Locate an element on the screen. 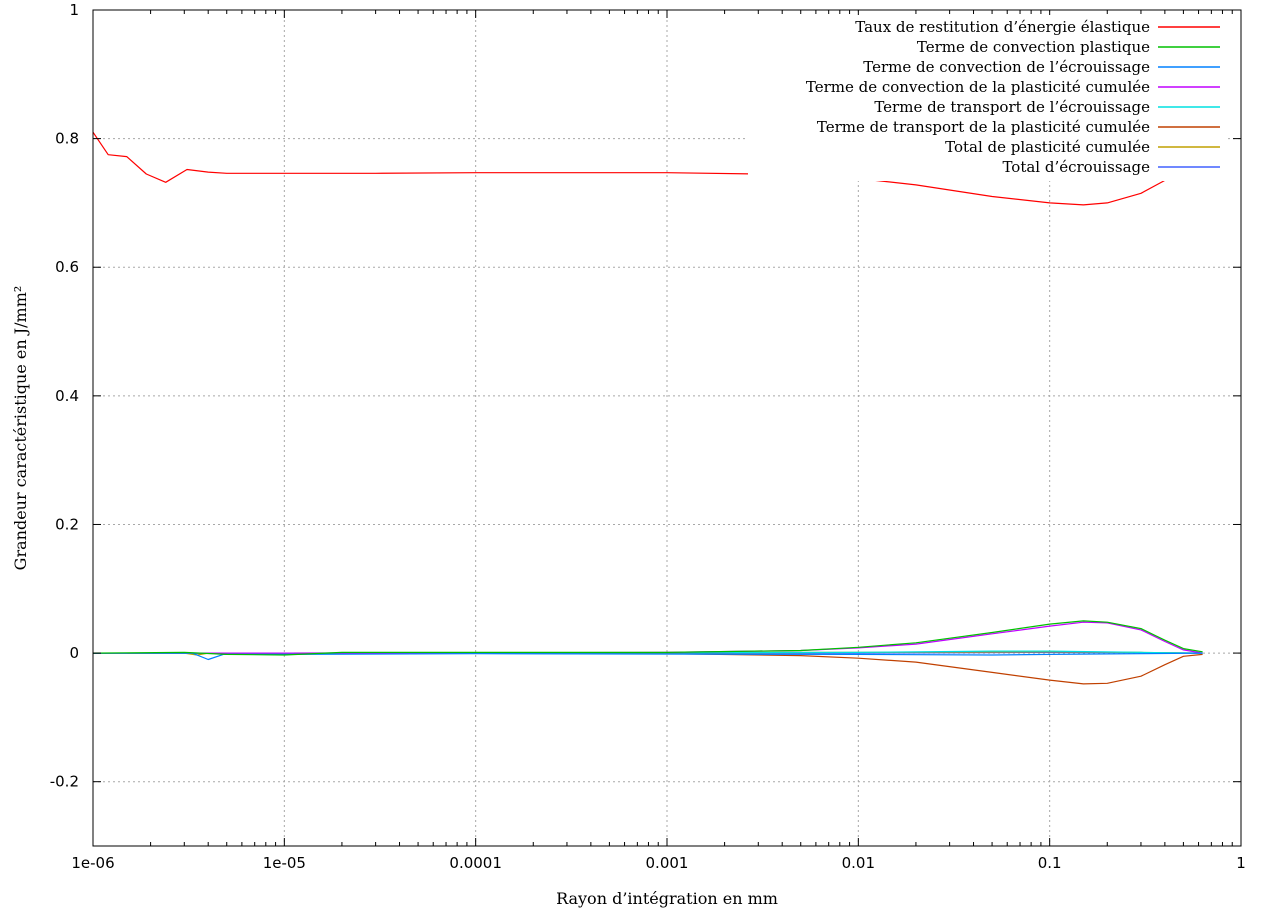 Image resolution: width=1262 pixels, height=912 pixels. legend-label: Total de plasticité cumulée is located at coordinates (1047, 147).